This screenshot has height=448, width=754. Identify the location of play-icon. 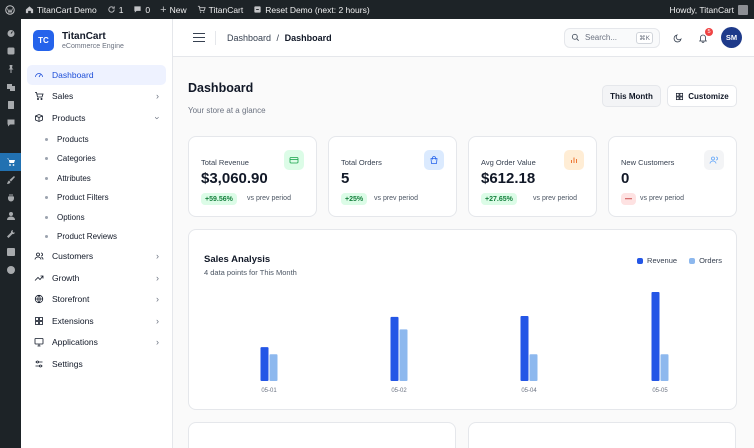
(10, 270).